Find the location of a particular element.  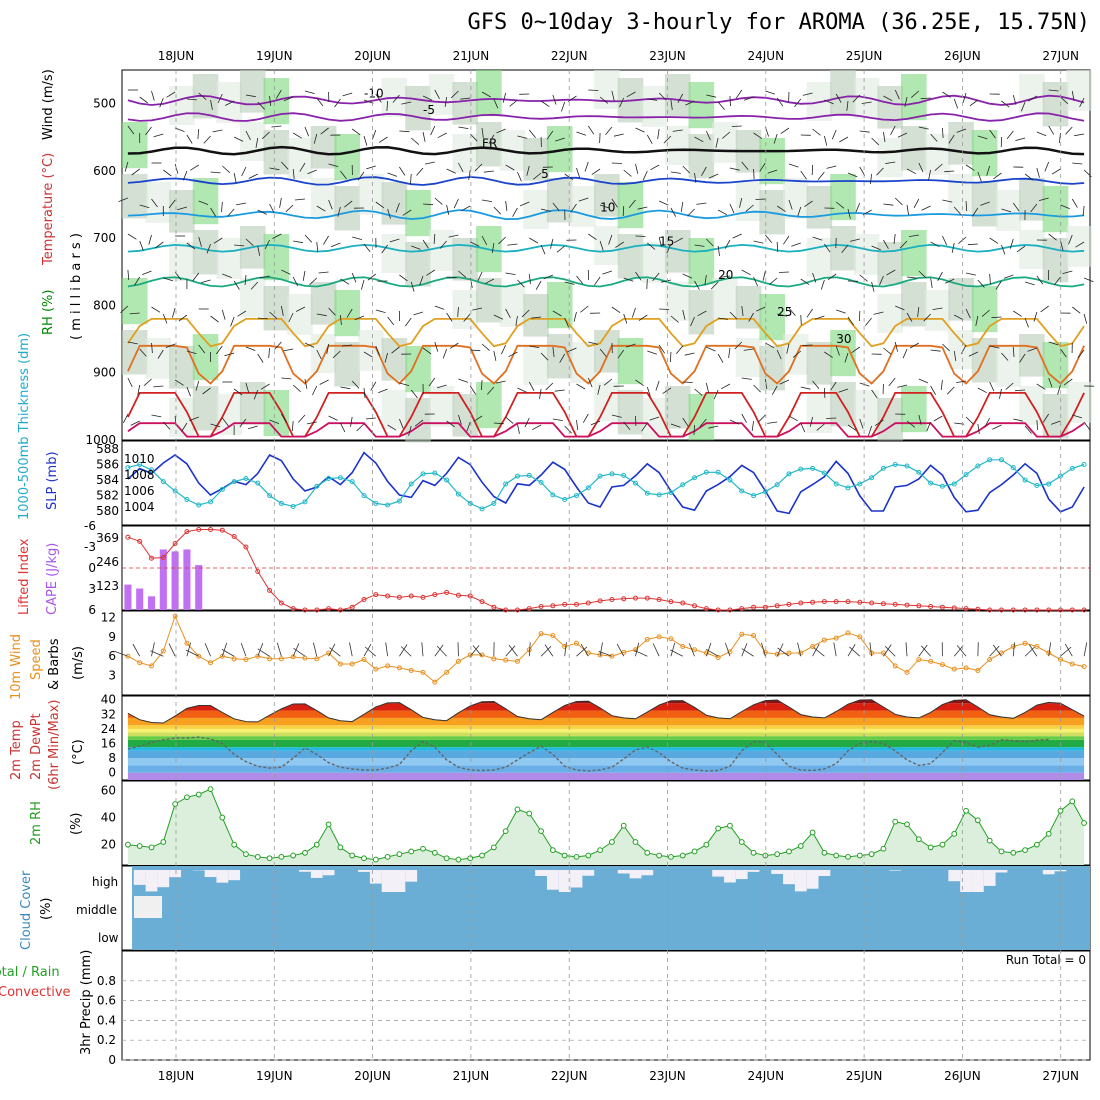

temp-tick: 32 is located at coordinates (108, 714).